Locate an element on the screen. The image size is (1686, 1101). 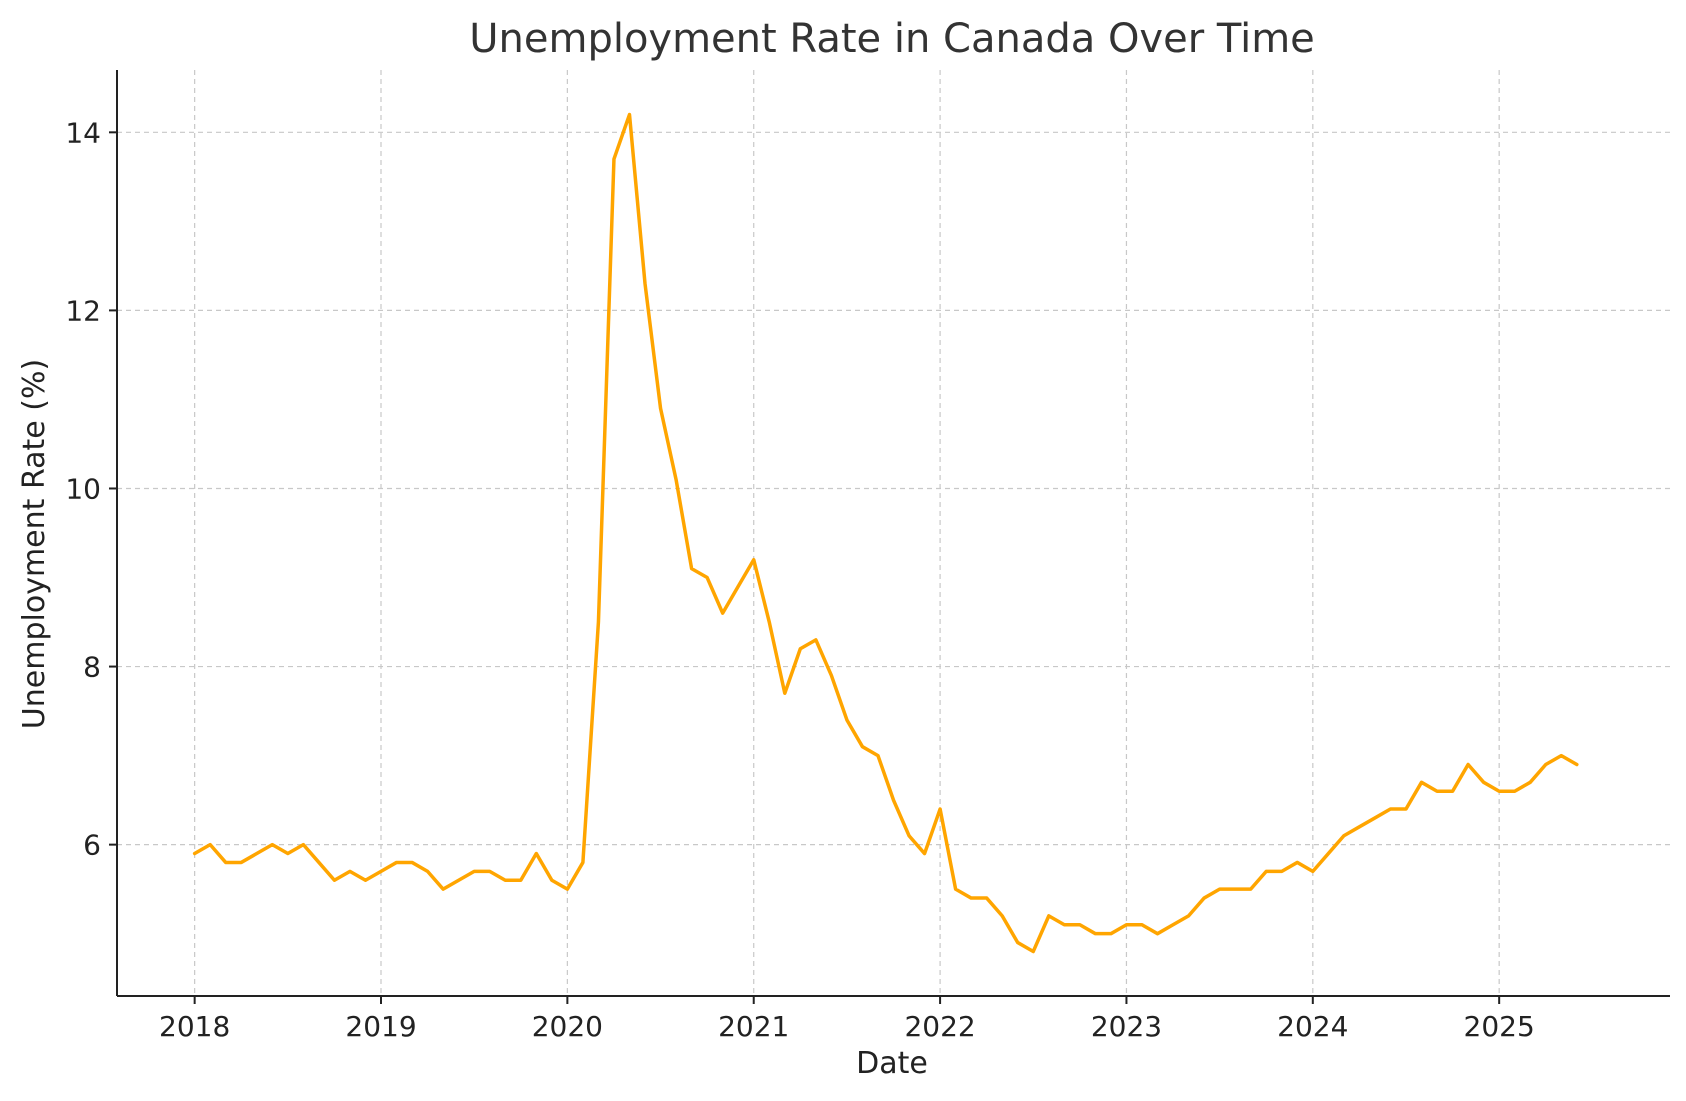
chart-title: Unemployment Rate in Canada Over Time is located at coordinates (892, 39).